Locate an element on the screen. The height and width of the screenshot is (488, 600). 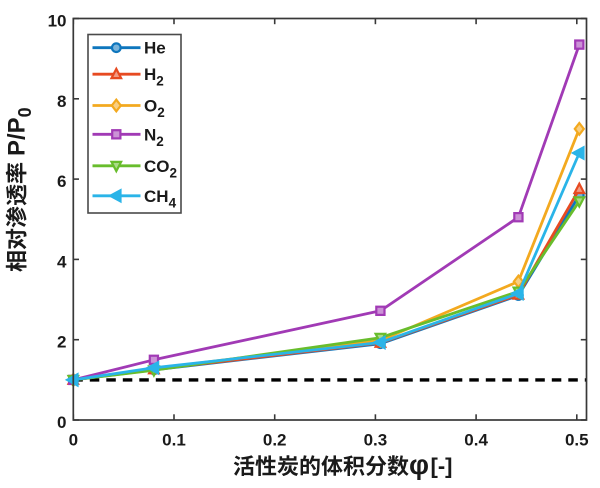
svg-text: CO2 is located at coordinates (160, 169).